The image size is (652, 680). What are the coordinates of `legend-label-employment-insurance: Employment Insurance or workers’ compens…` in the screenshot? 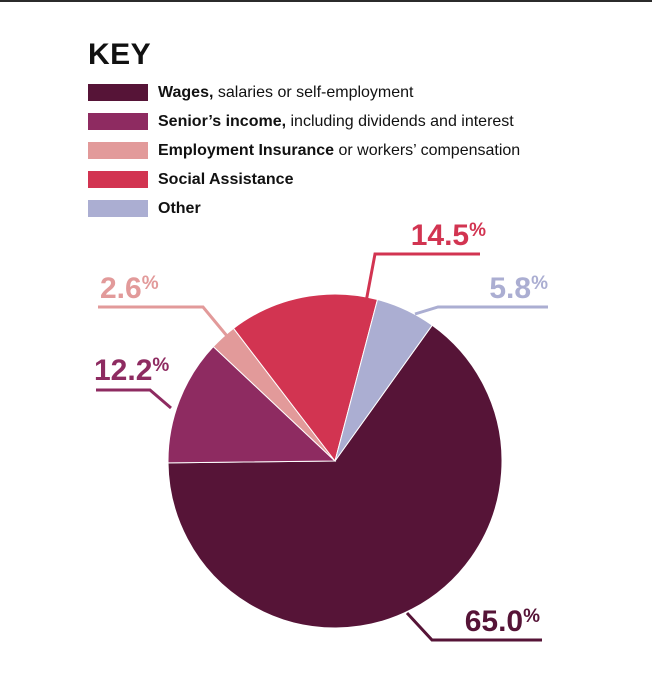 It's located at (339, 150).